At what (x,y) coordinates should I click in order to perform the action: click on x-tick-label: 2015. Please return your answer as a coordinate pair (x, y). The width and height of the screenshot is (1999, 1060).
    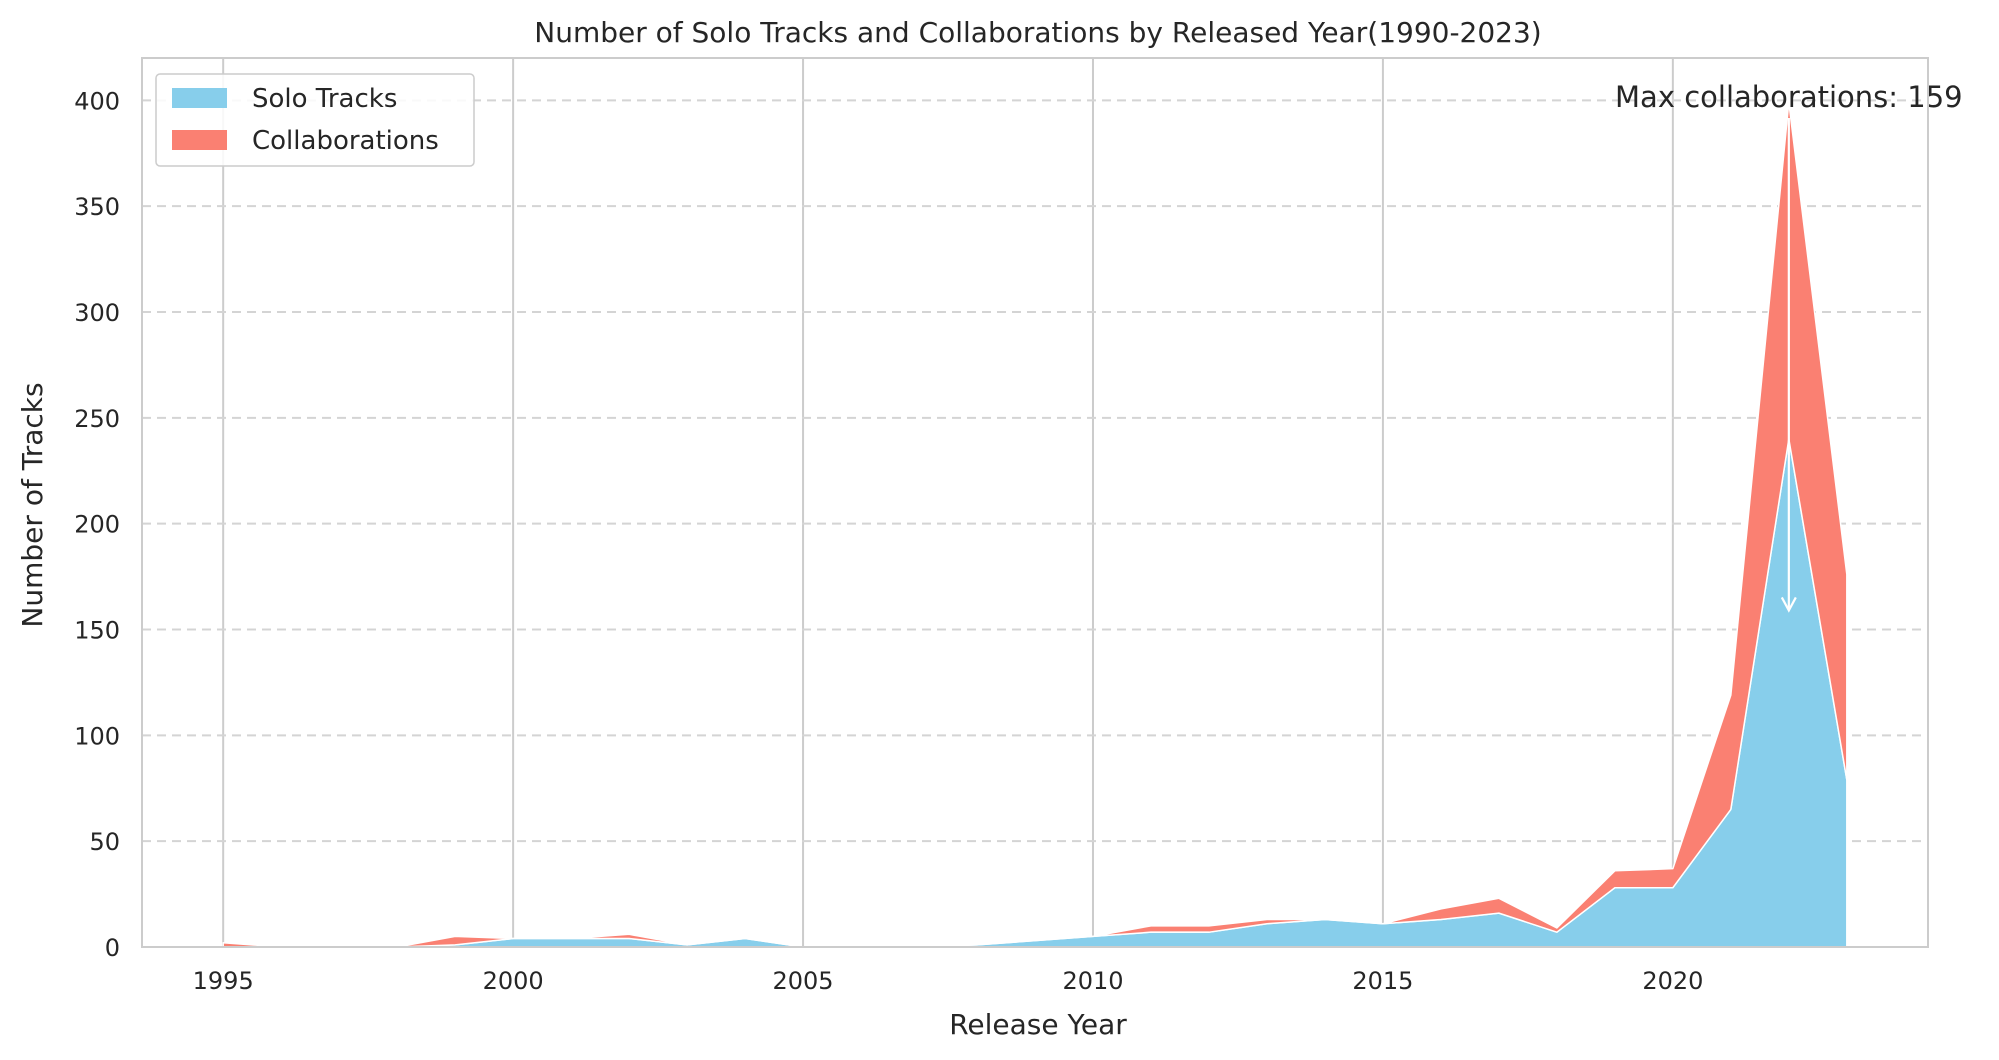
    Looking at the image, I should click on (1382, 981).